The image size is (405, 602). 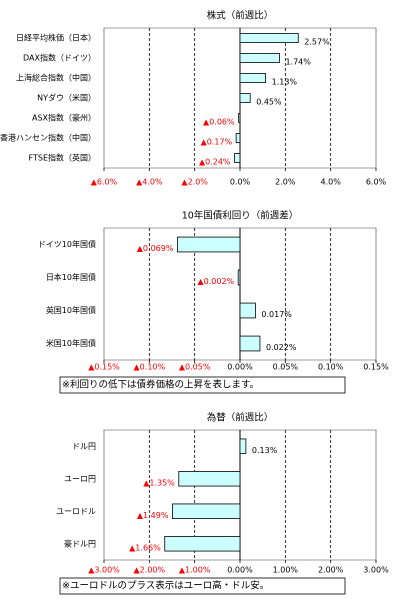 What do you see at coordinates (62, 158) in the screenshot?
I see `category-label: FTSE指数（英国）` at bounding box center [62, 158].